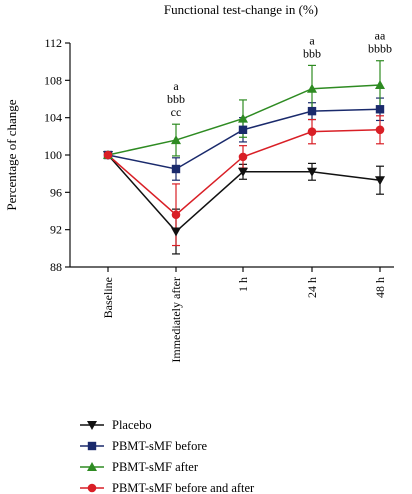 The height and width of the screenshot is (494, 412). Describe the element at coordinates (159, 446) in the screenshot. I see `legend-label: PBMT-sMF before` at that location.